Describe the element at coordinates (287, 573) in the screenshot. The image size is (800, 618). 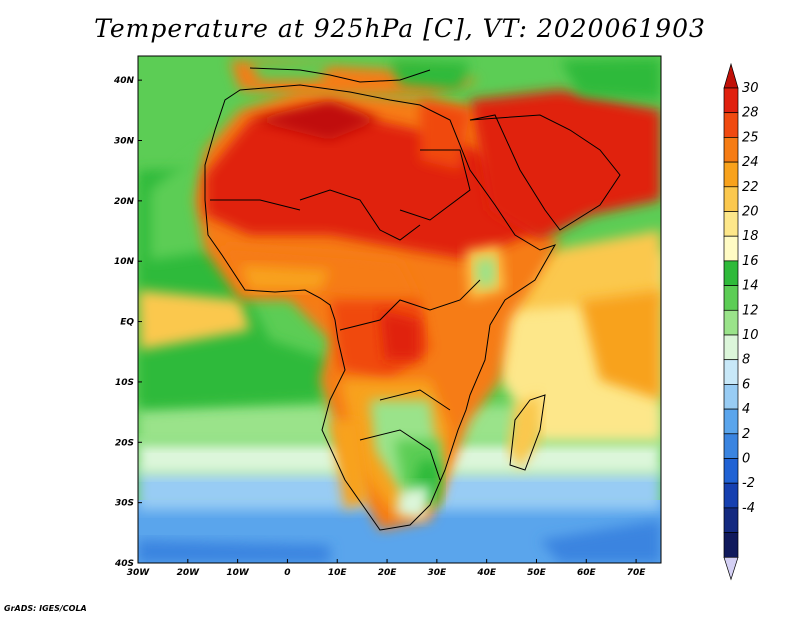
I see `lon-tick-label: 0` at that location.